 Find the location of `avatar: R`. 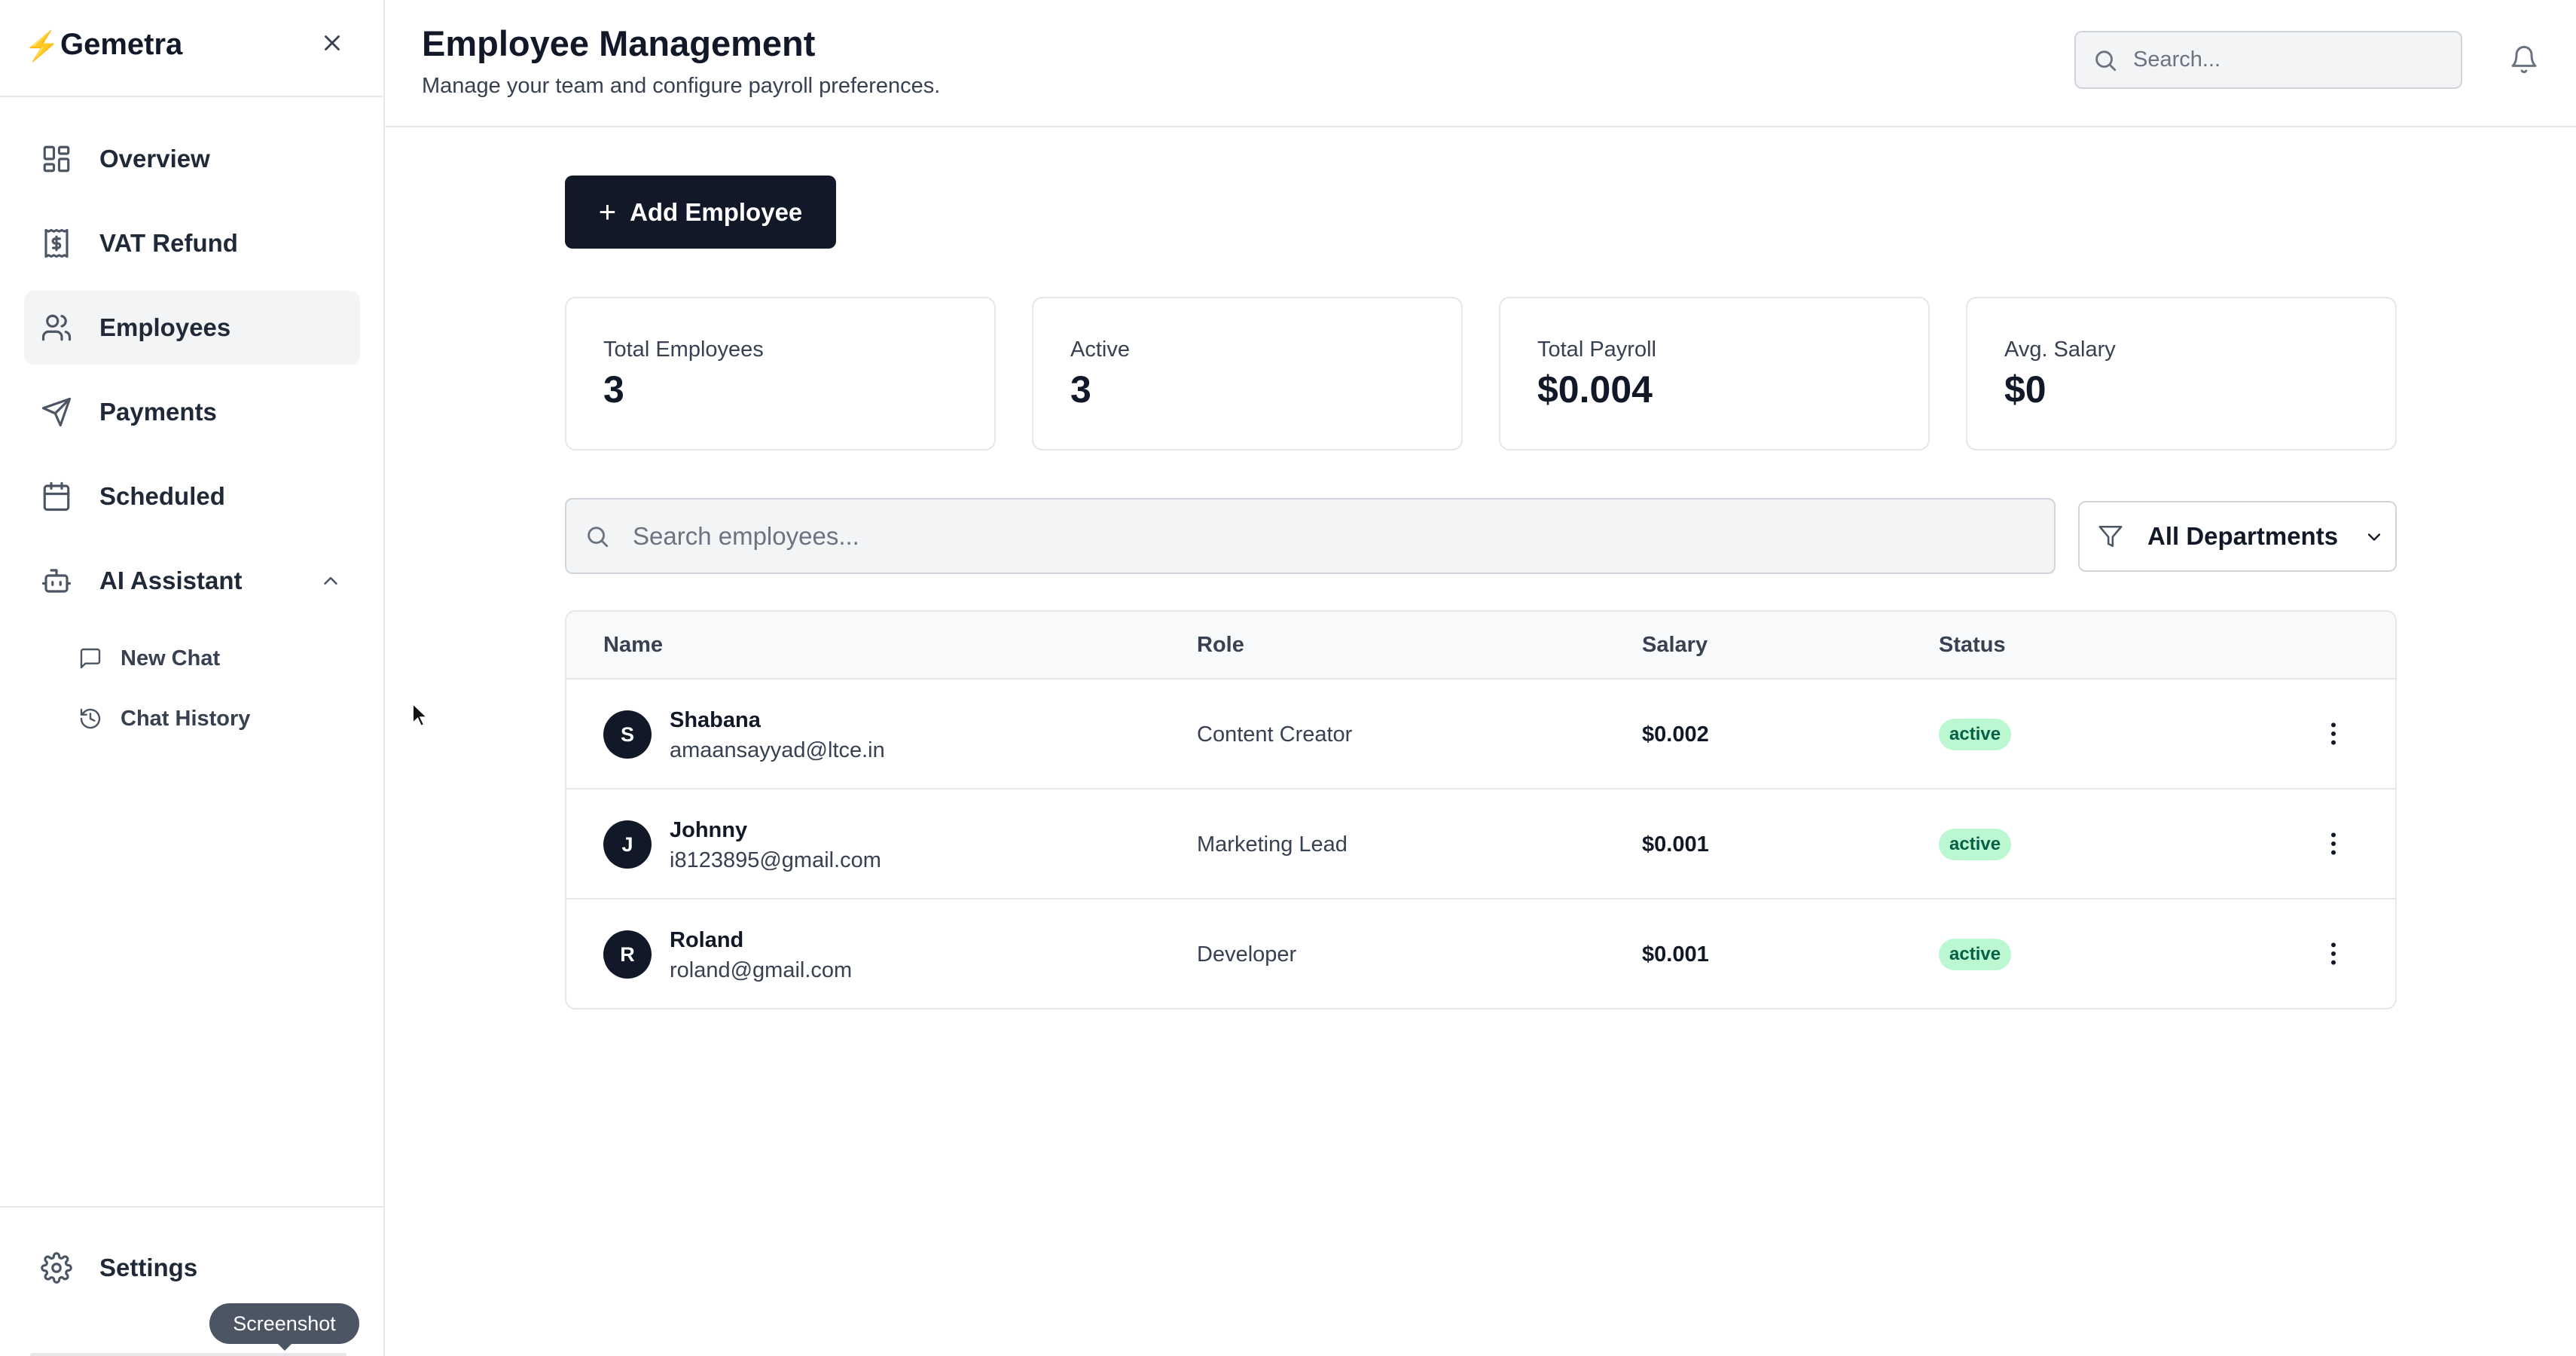

avatar: R is located at coordinates (628, 954).